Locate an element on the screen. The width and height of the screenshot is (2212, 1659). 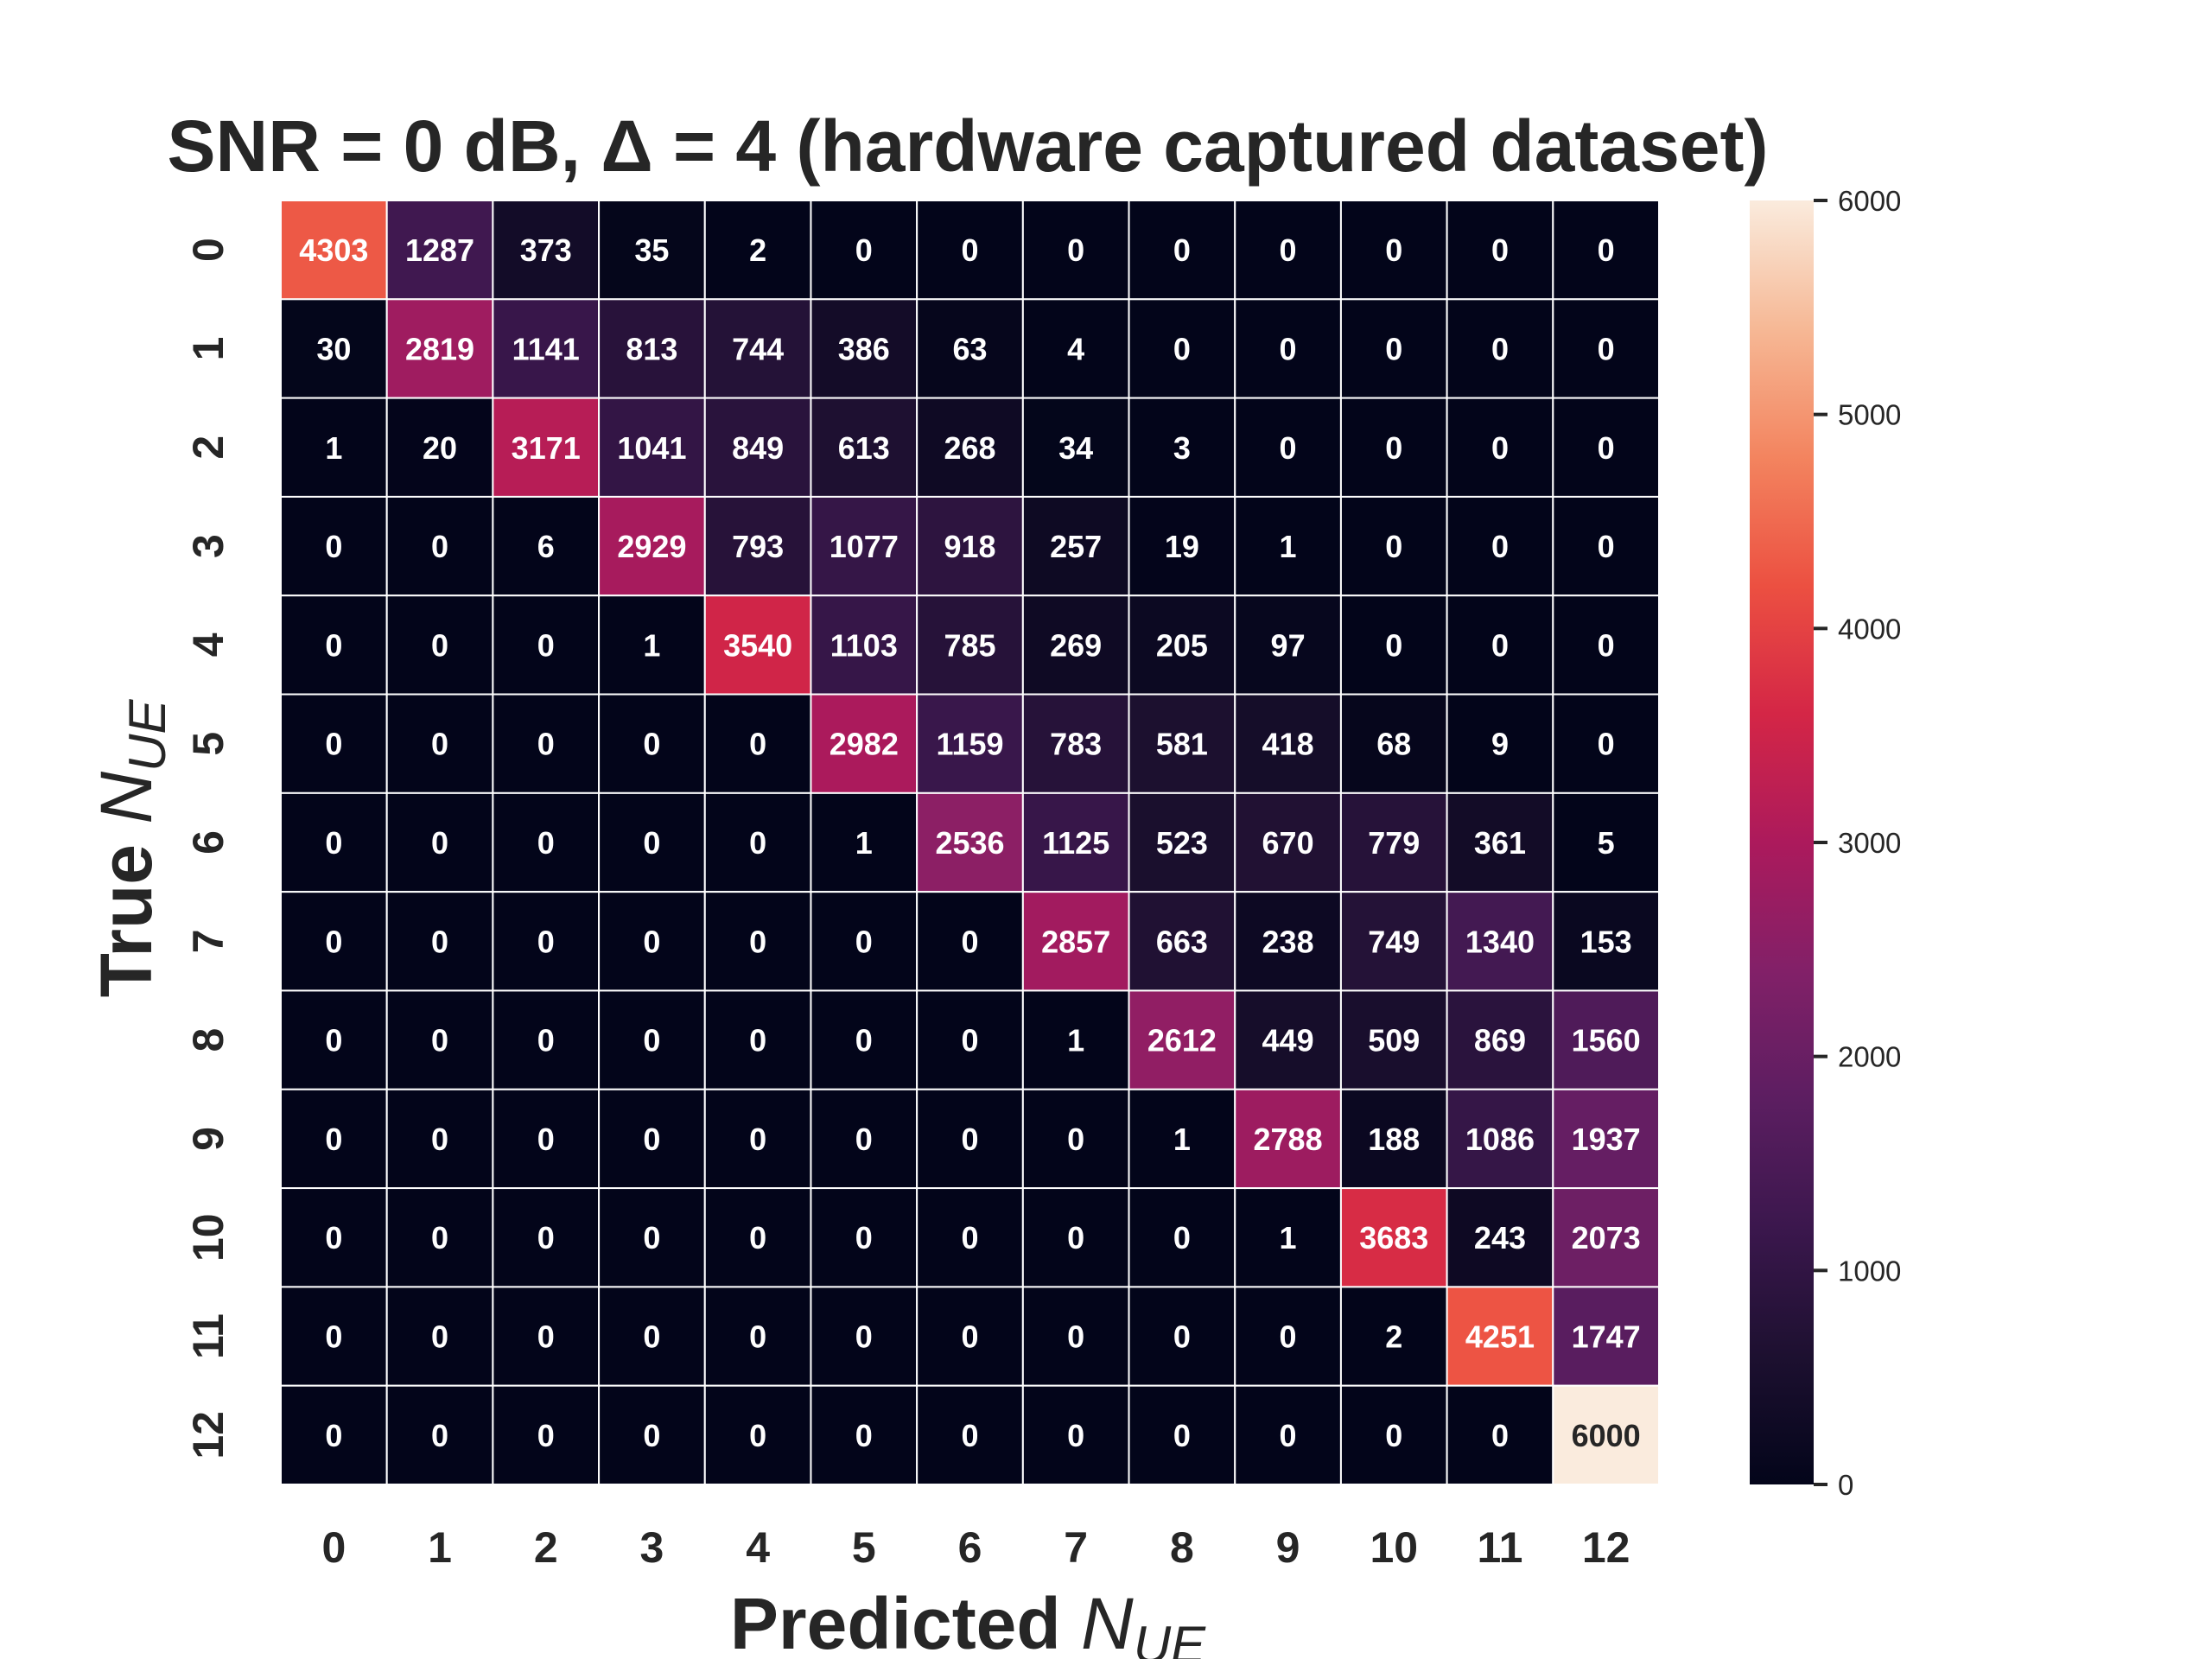
heatmap-cell-r1-c0 is located at coordinates (334, 348).